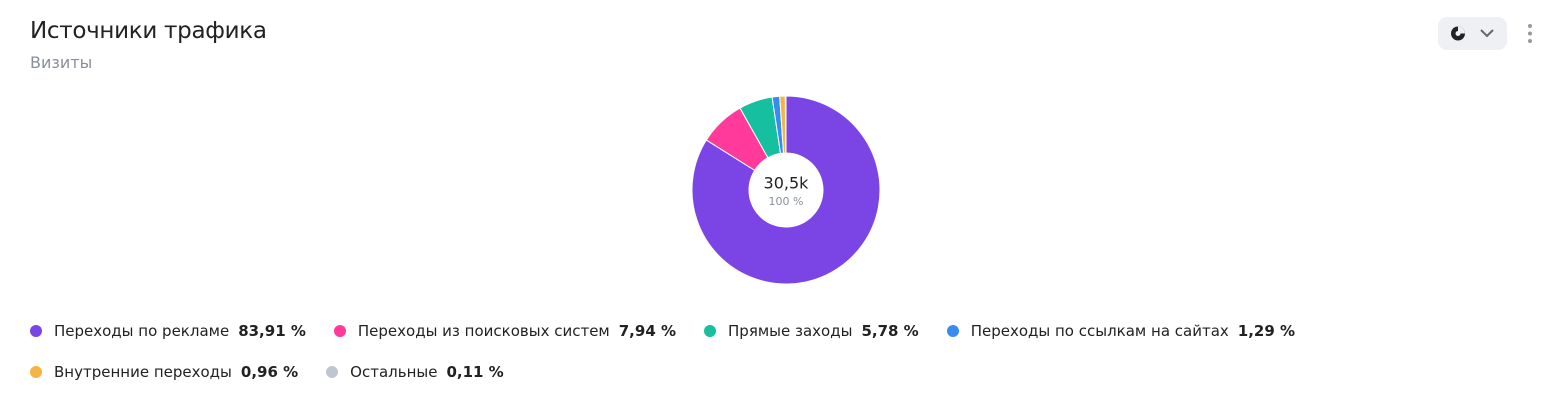 This screenshot has height=408, width=1549. Describe the element at coordinates (787, 183) in the screenshot. I see `center-total: 30,5k` at that location.